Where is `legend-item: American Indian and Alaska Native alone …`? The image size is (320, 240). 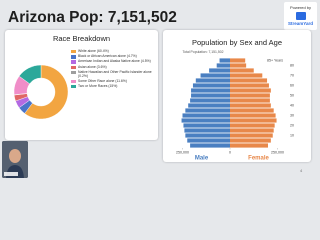 legend-item: American Indian and Alaska Native alone … is located at coordinates (112, 62).